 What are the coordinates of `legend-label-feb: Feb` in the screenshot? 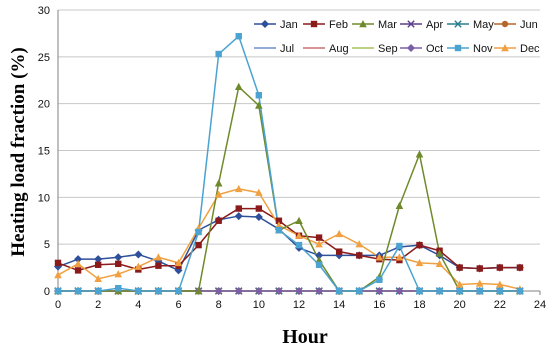 It's located at (338, 25).